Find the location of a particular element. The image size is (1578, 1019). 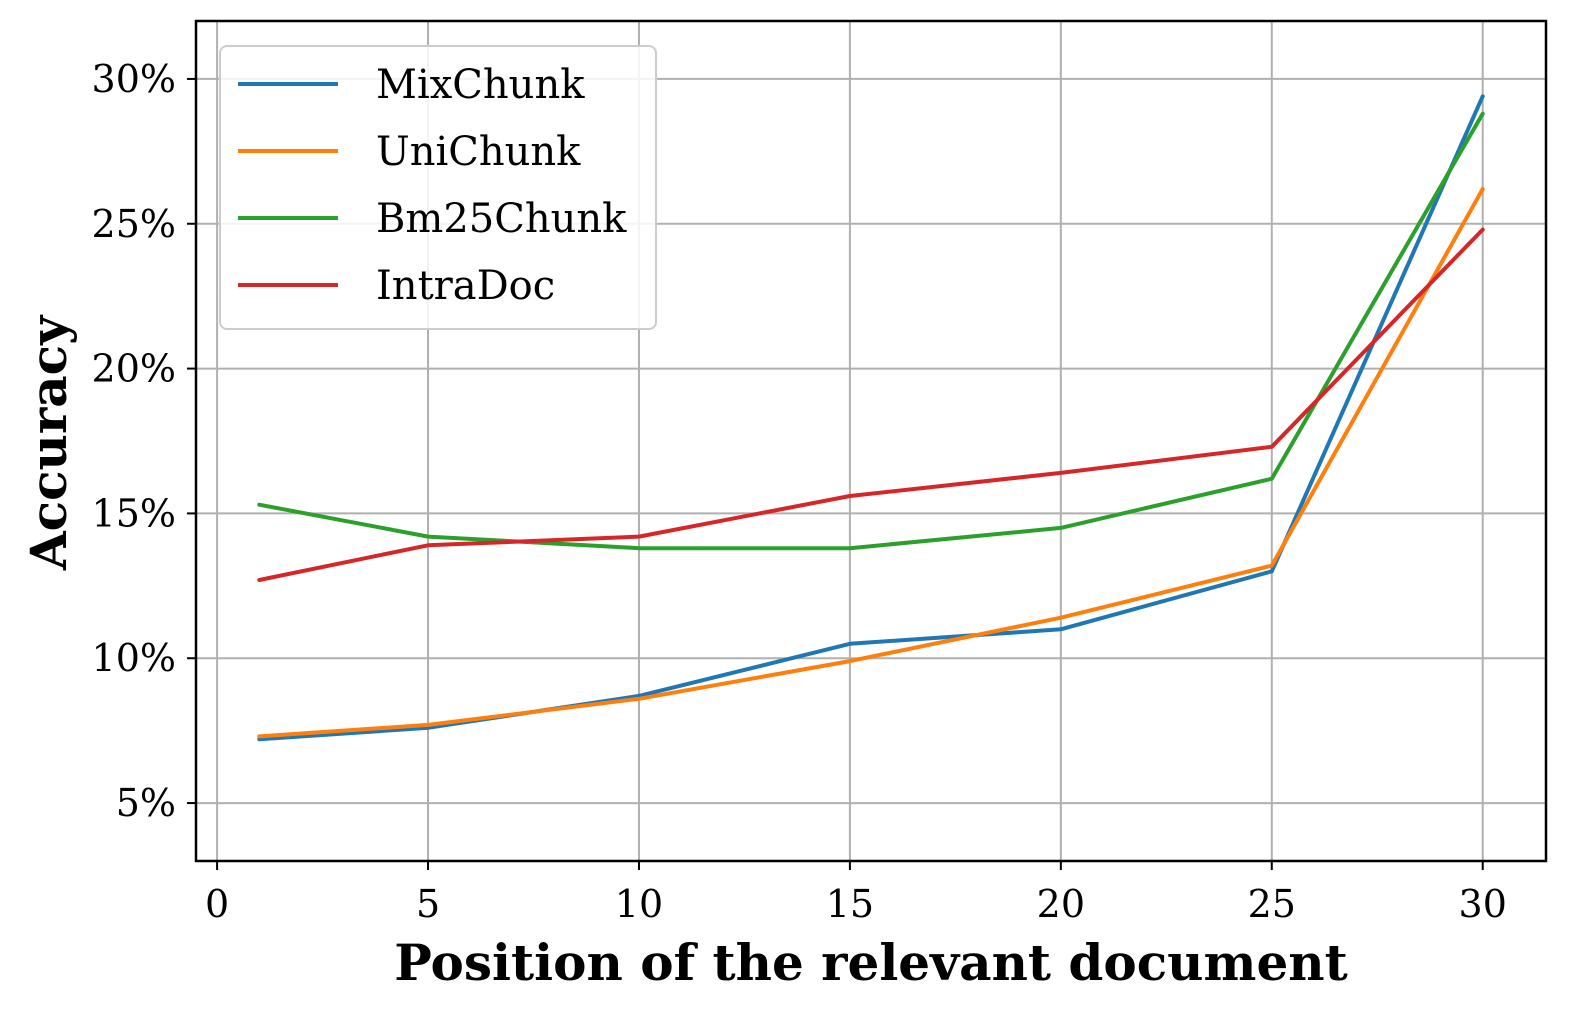

y-tick-label: 20% is located at coordinates (134, 369).